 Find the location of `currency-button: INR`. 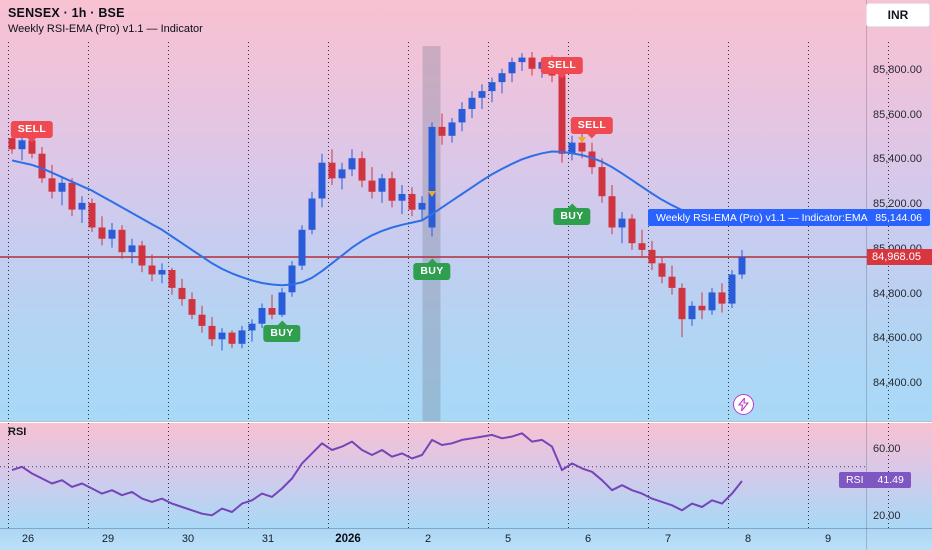

currency-button: INR is located at coordinates (898, 15).